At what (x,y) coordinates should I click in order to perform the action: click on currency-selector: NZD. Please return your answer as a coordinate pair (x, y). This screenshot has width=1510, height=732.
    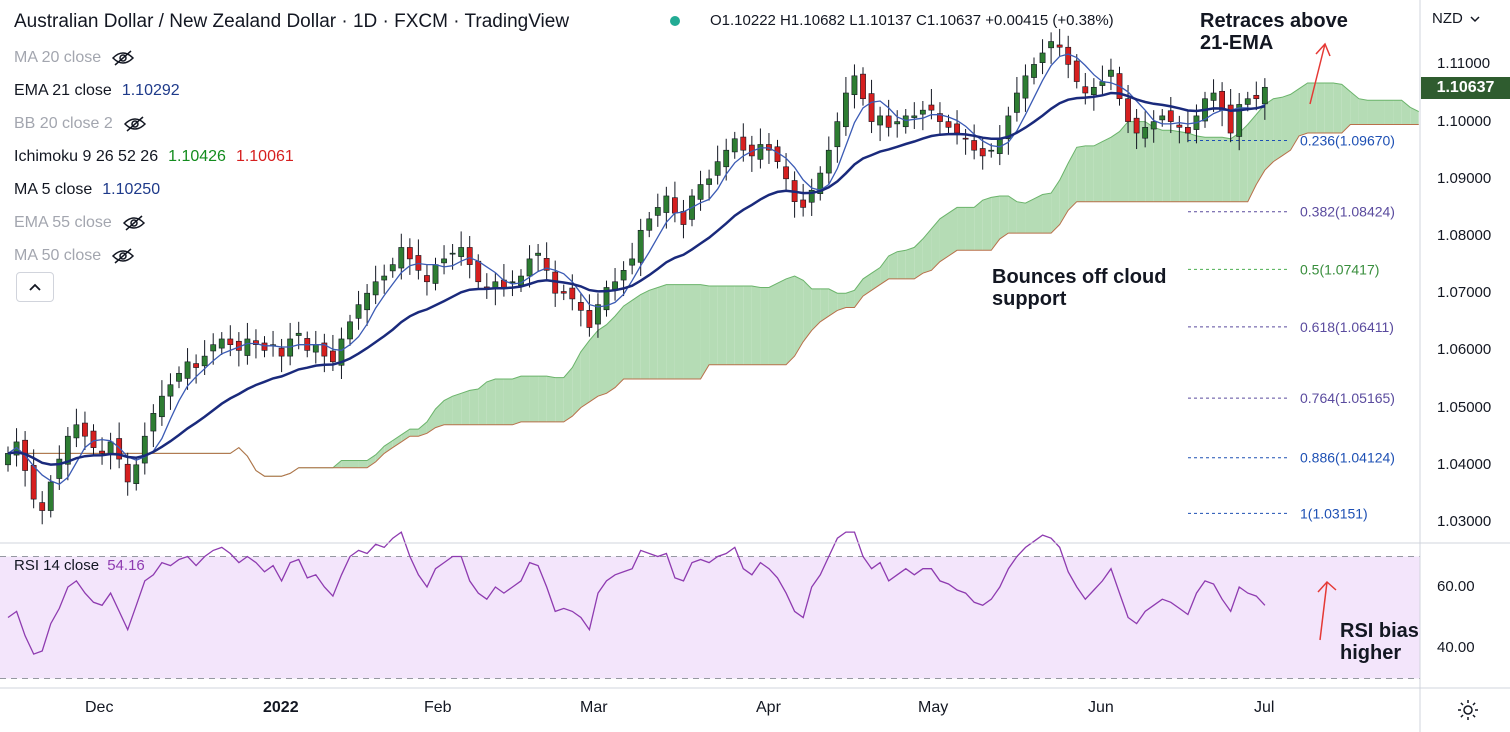
    Looking at the image, I should click on (1456, 18).